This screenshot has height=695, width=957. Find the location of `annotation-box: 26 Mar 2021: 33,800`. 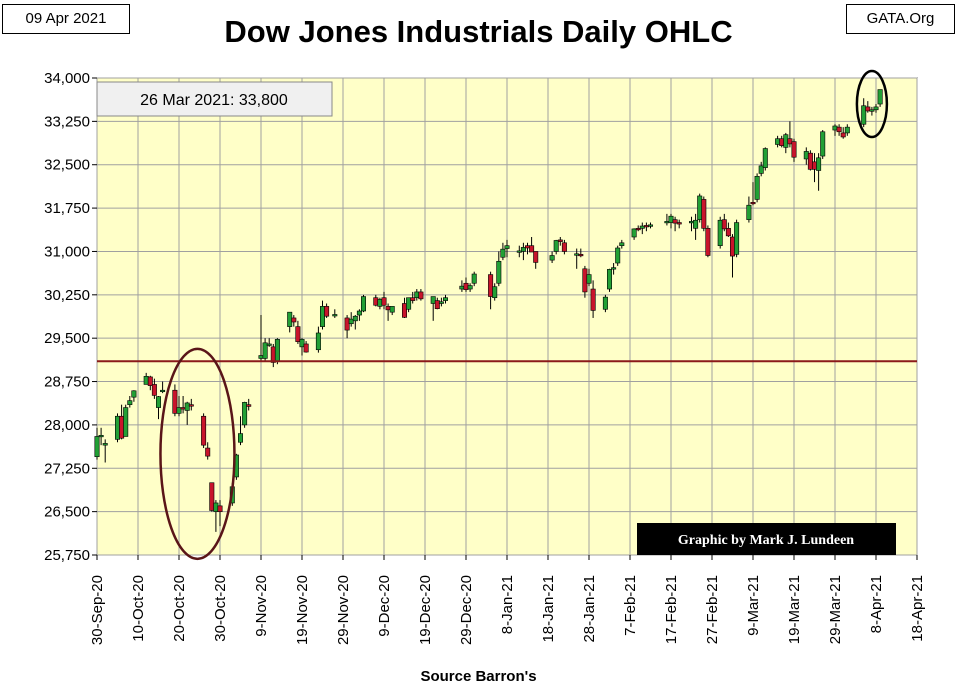

annotation-box: 26 Mar 2021: 33,800 is located at coordinates (214, 99).